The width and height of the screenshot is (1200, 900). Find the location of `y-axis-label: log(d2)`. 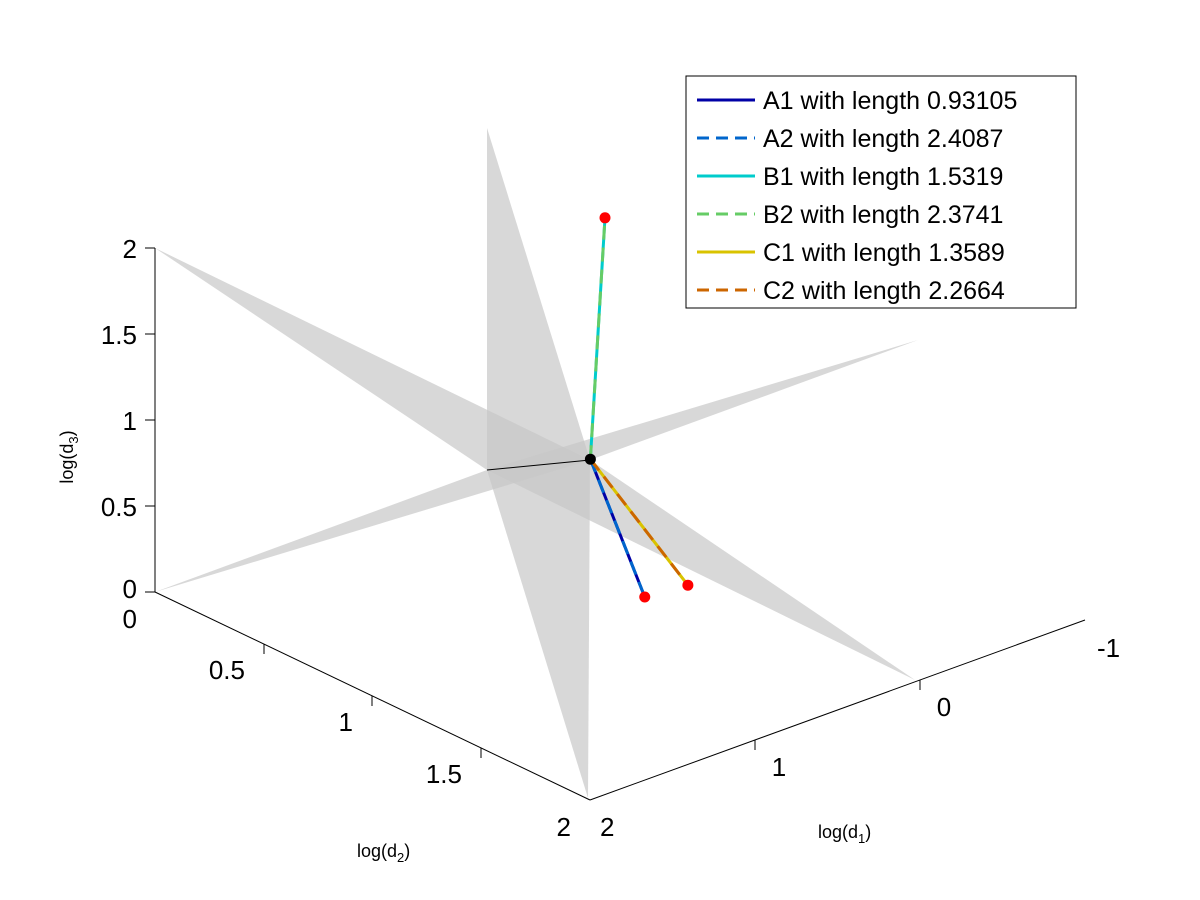

y-axis-label: log(d2) is located at coordinates (383, 853).